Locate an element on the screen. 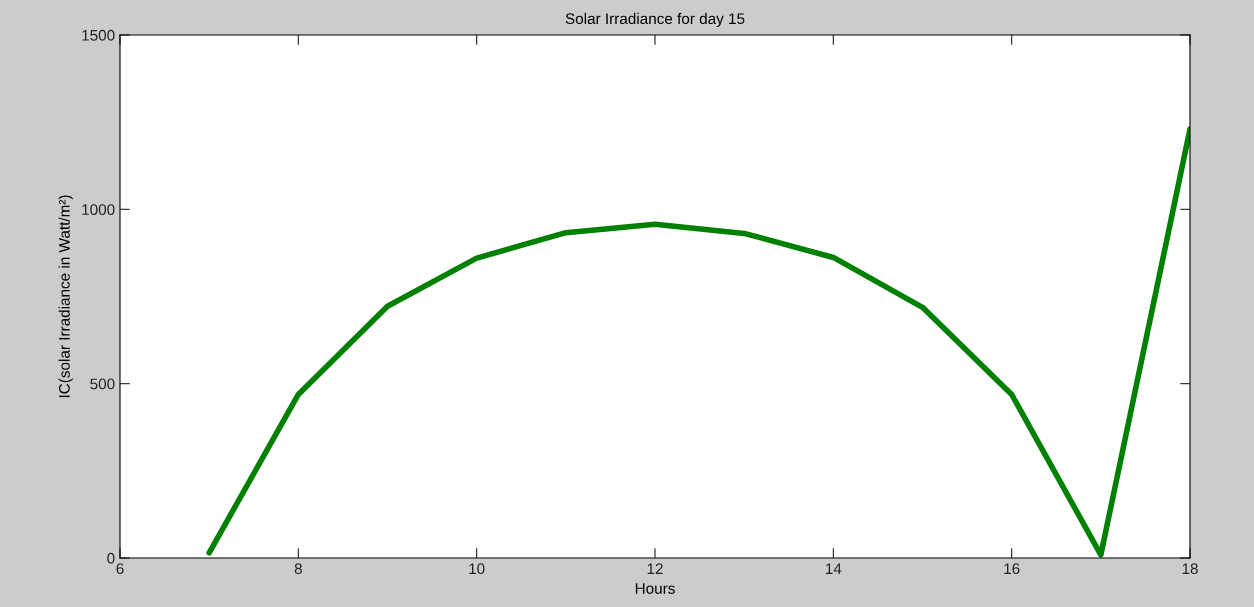  x-tick-label: 12 is located at coordinates (655, 568).